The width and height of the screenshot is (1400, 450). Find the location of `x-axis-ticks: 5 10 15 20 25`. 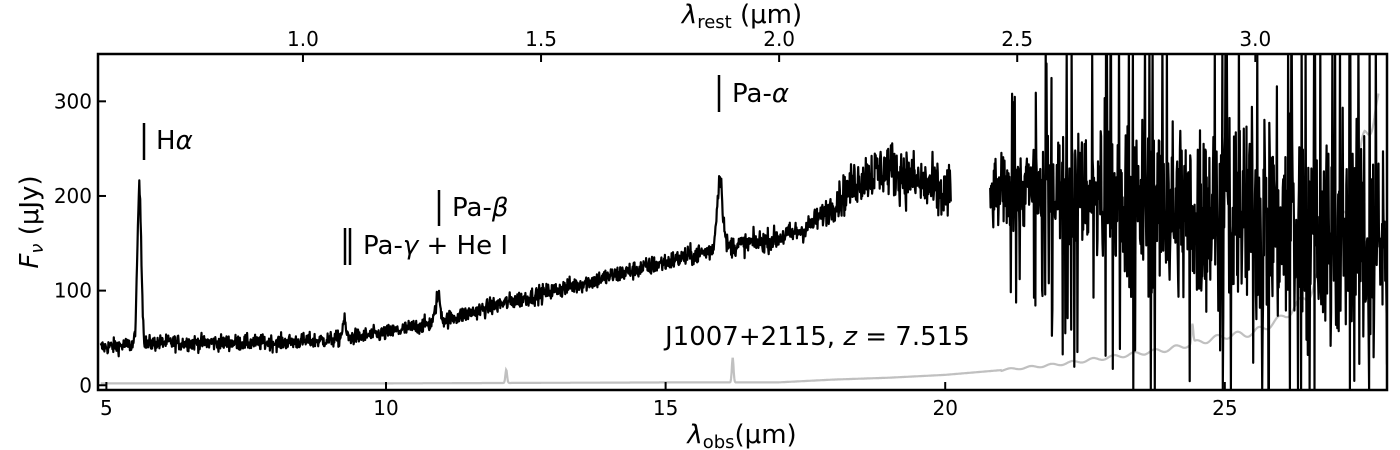

x-axis-ticks: 5 10 15 20 25 is located at coordinates (669, 401).